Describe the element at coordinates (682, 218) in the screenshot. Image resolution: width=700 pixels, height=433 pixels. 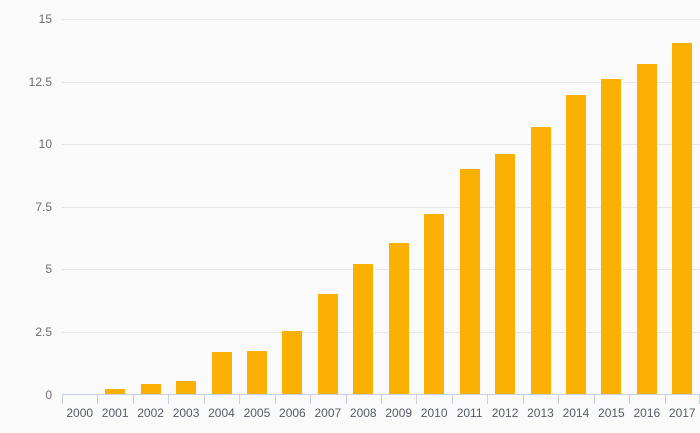
I see `bar-2017` at that location.